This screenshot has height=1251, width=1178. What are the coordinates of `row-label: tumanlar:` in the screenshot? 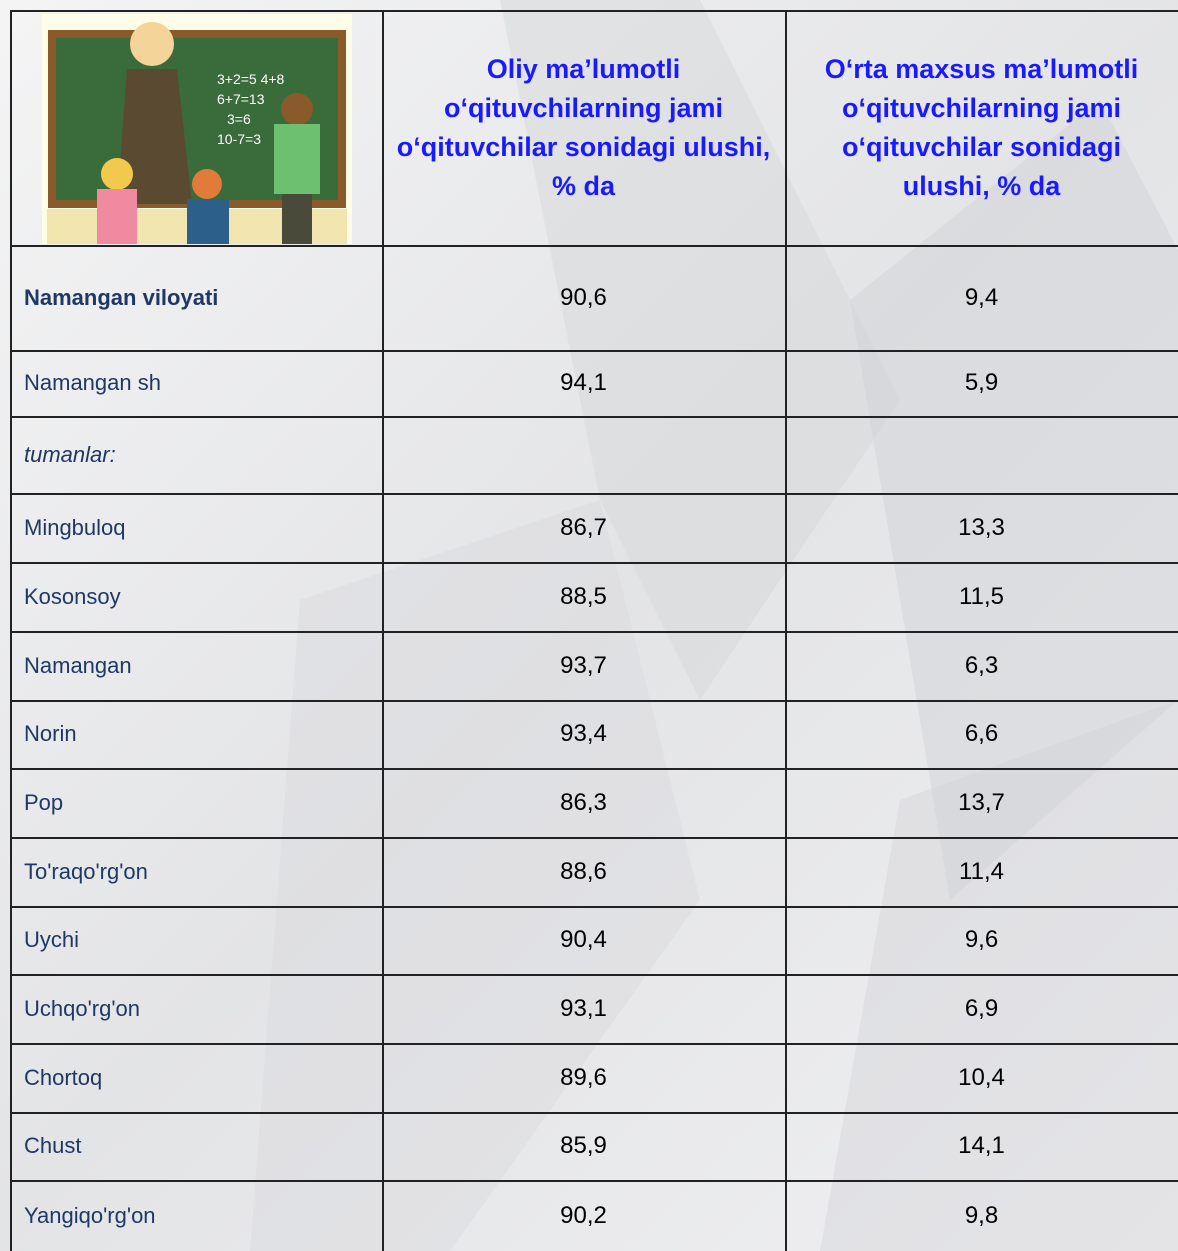 It's located at (70, 454).